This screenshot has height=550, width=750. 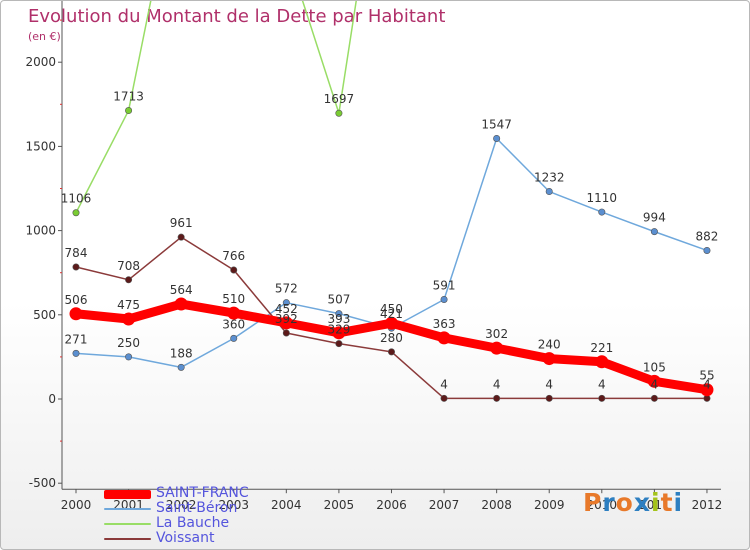 What do you see at coordinates (707, 236) in the screenshot?
I see `data-label: 882` at bounding box center [707, 236].